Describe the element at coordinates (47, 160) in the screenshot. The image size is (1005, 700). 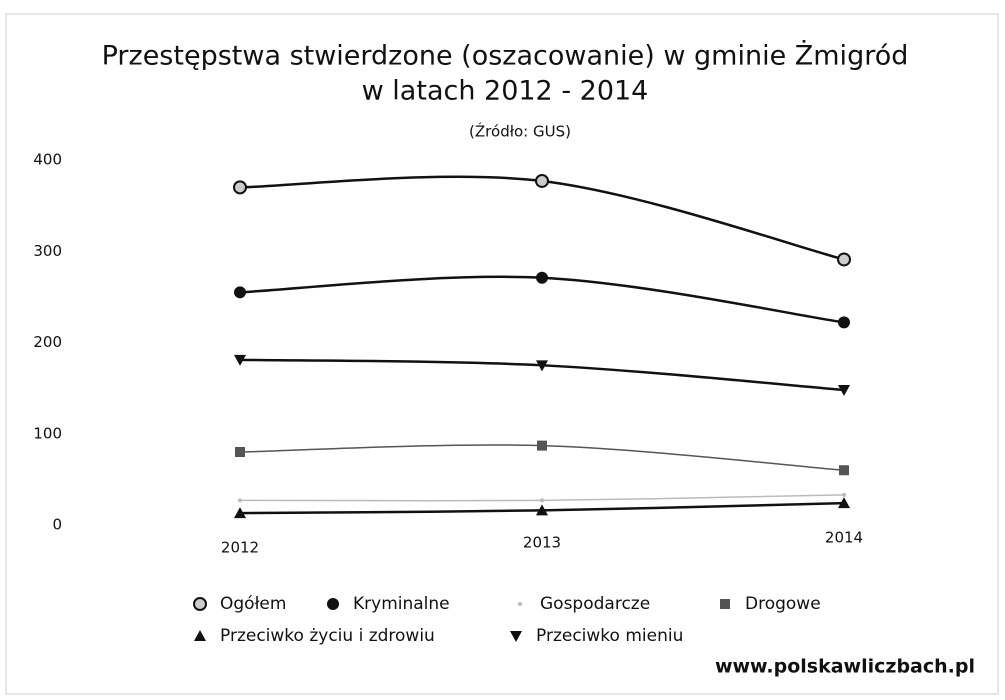
I see `y-tick-label: 400` at that location.